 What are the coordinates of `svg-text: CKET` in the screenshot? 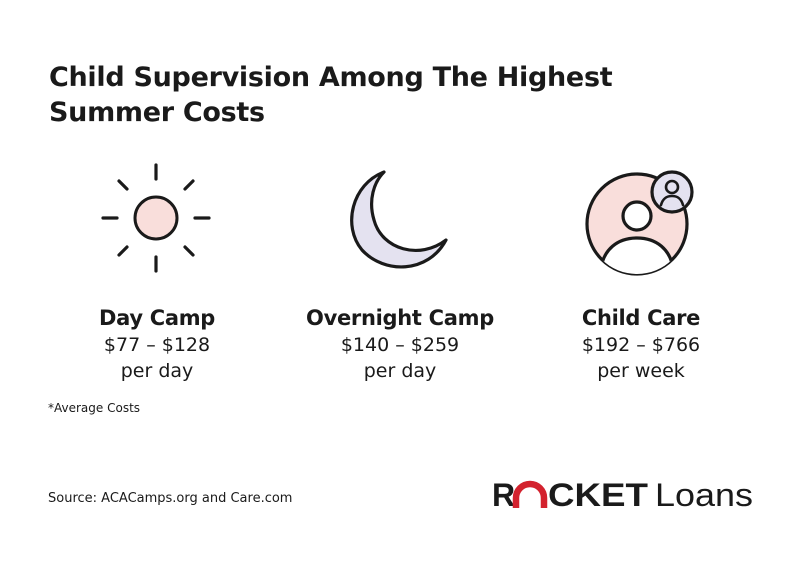 It's located at (598, 495).